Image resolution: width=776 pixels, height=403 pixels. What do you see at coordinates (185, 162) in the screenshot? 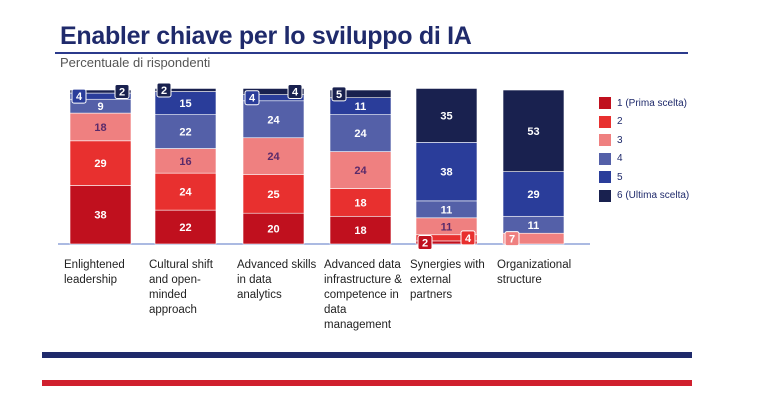
I see `data-label: 16` at bounding box center [185, 162].